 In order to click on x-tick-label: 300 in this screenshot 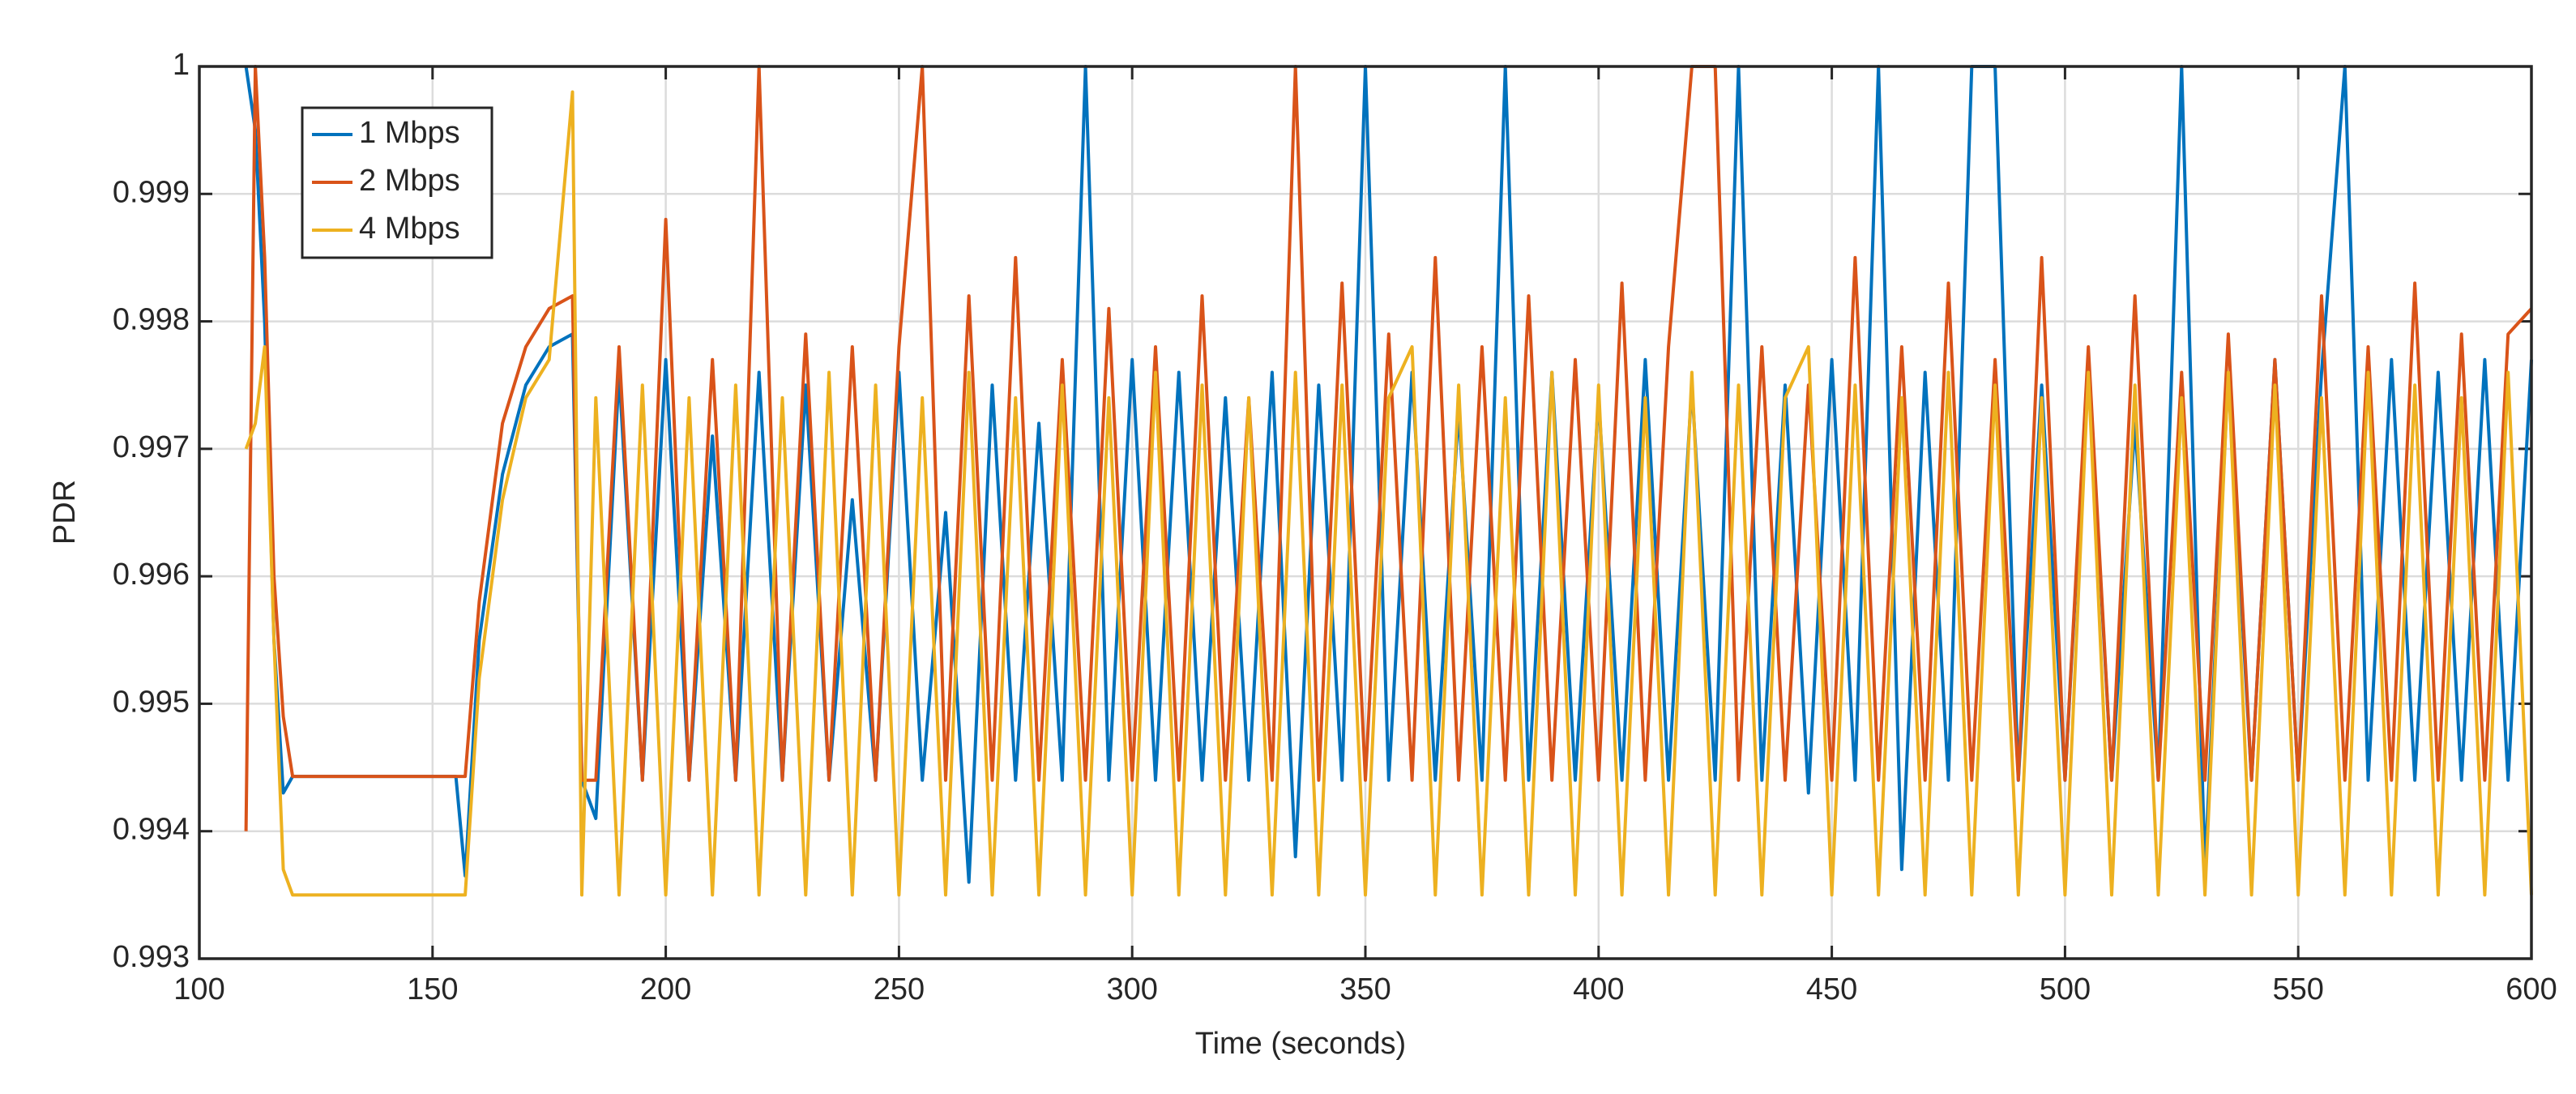, I will do `click(1131, 989)`.